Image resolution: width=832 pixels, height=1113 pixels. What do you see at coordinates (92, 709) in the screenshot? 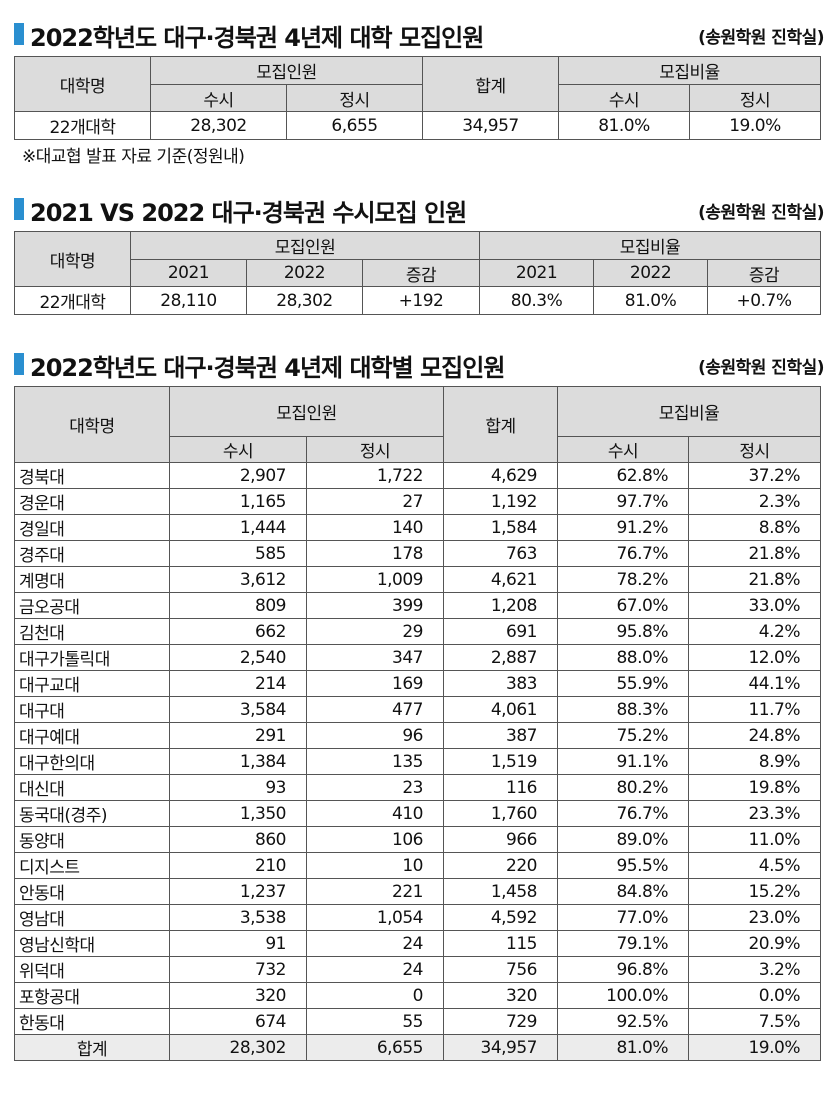
I see `cell-name: 대구대` at bounding box center [92, 709].